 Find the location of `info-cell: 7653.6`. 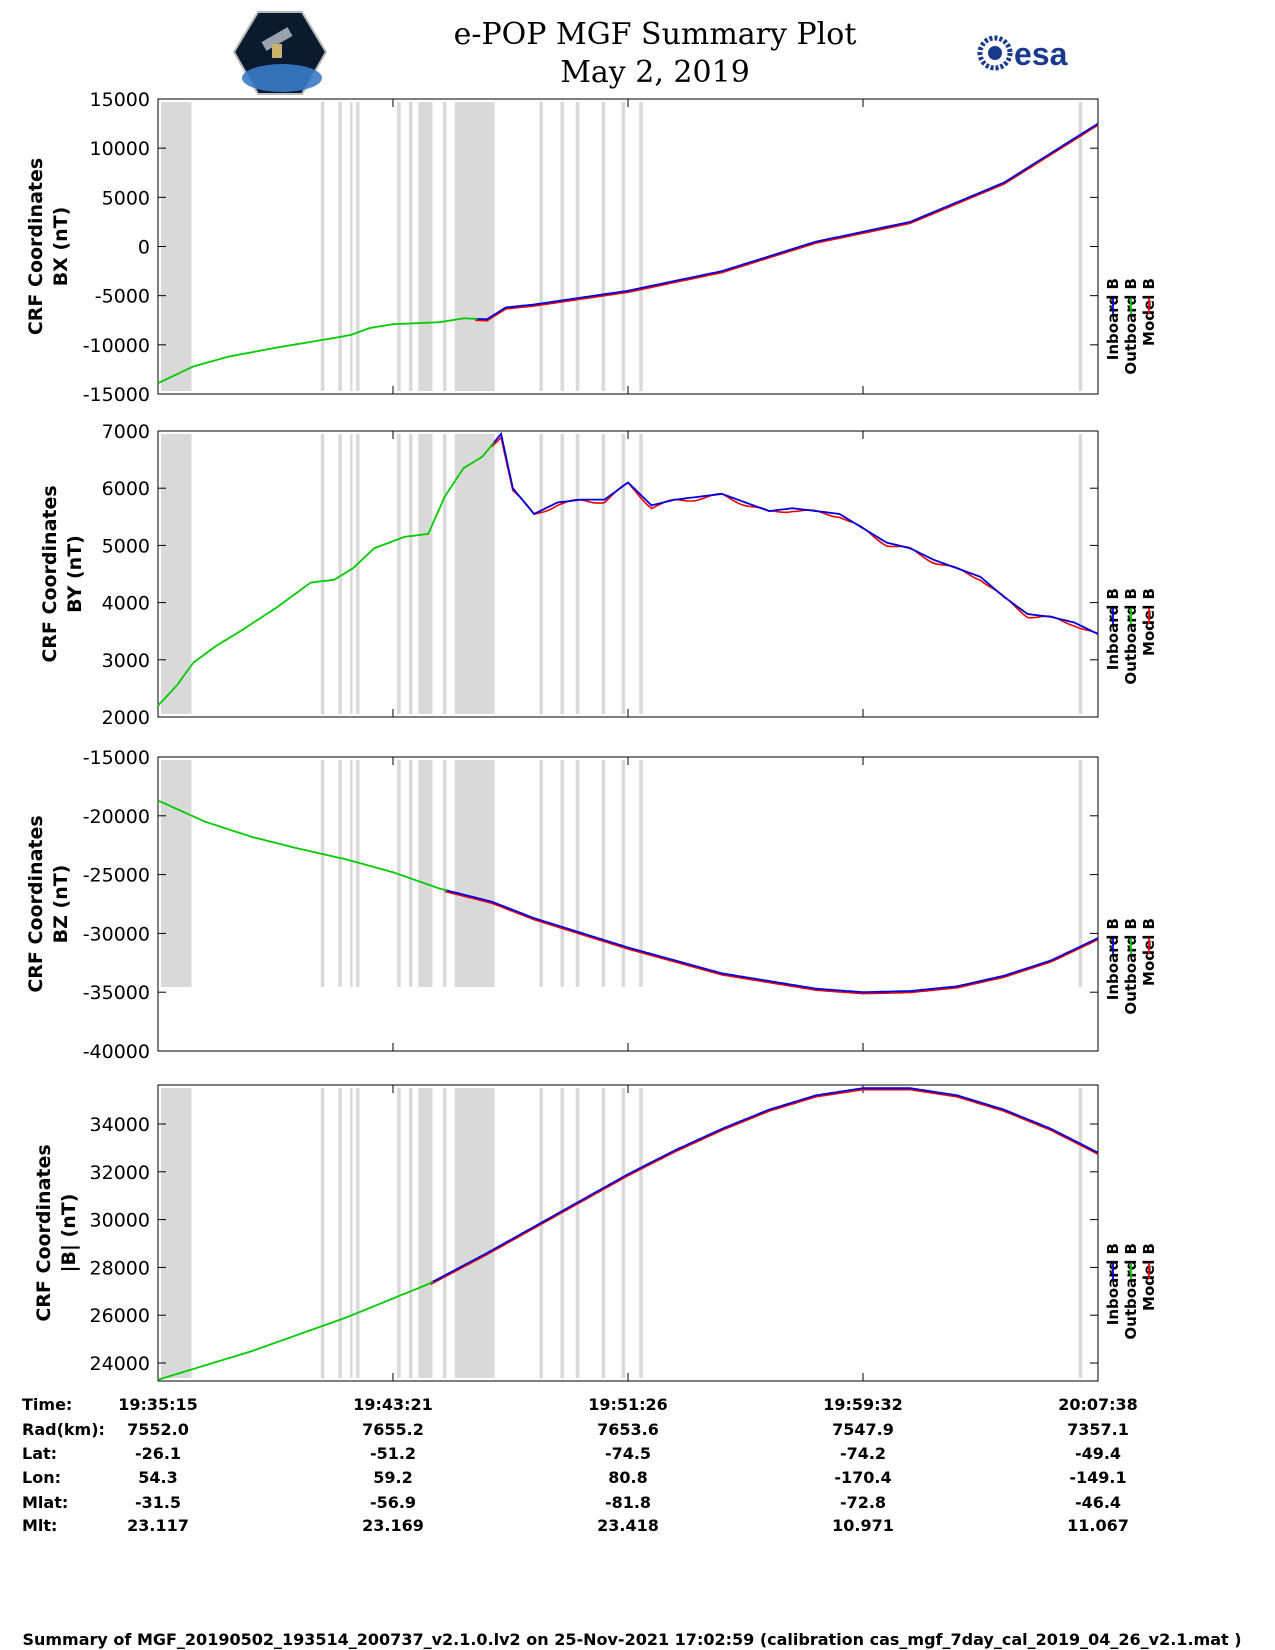

info-cell: 7653.6 is located at coordinates (628, 1429).